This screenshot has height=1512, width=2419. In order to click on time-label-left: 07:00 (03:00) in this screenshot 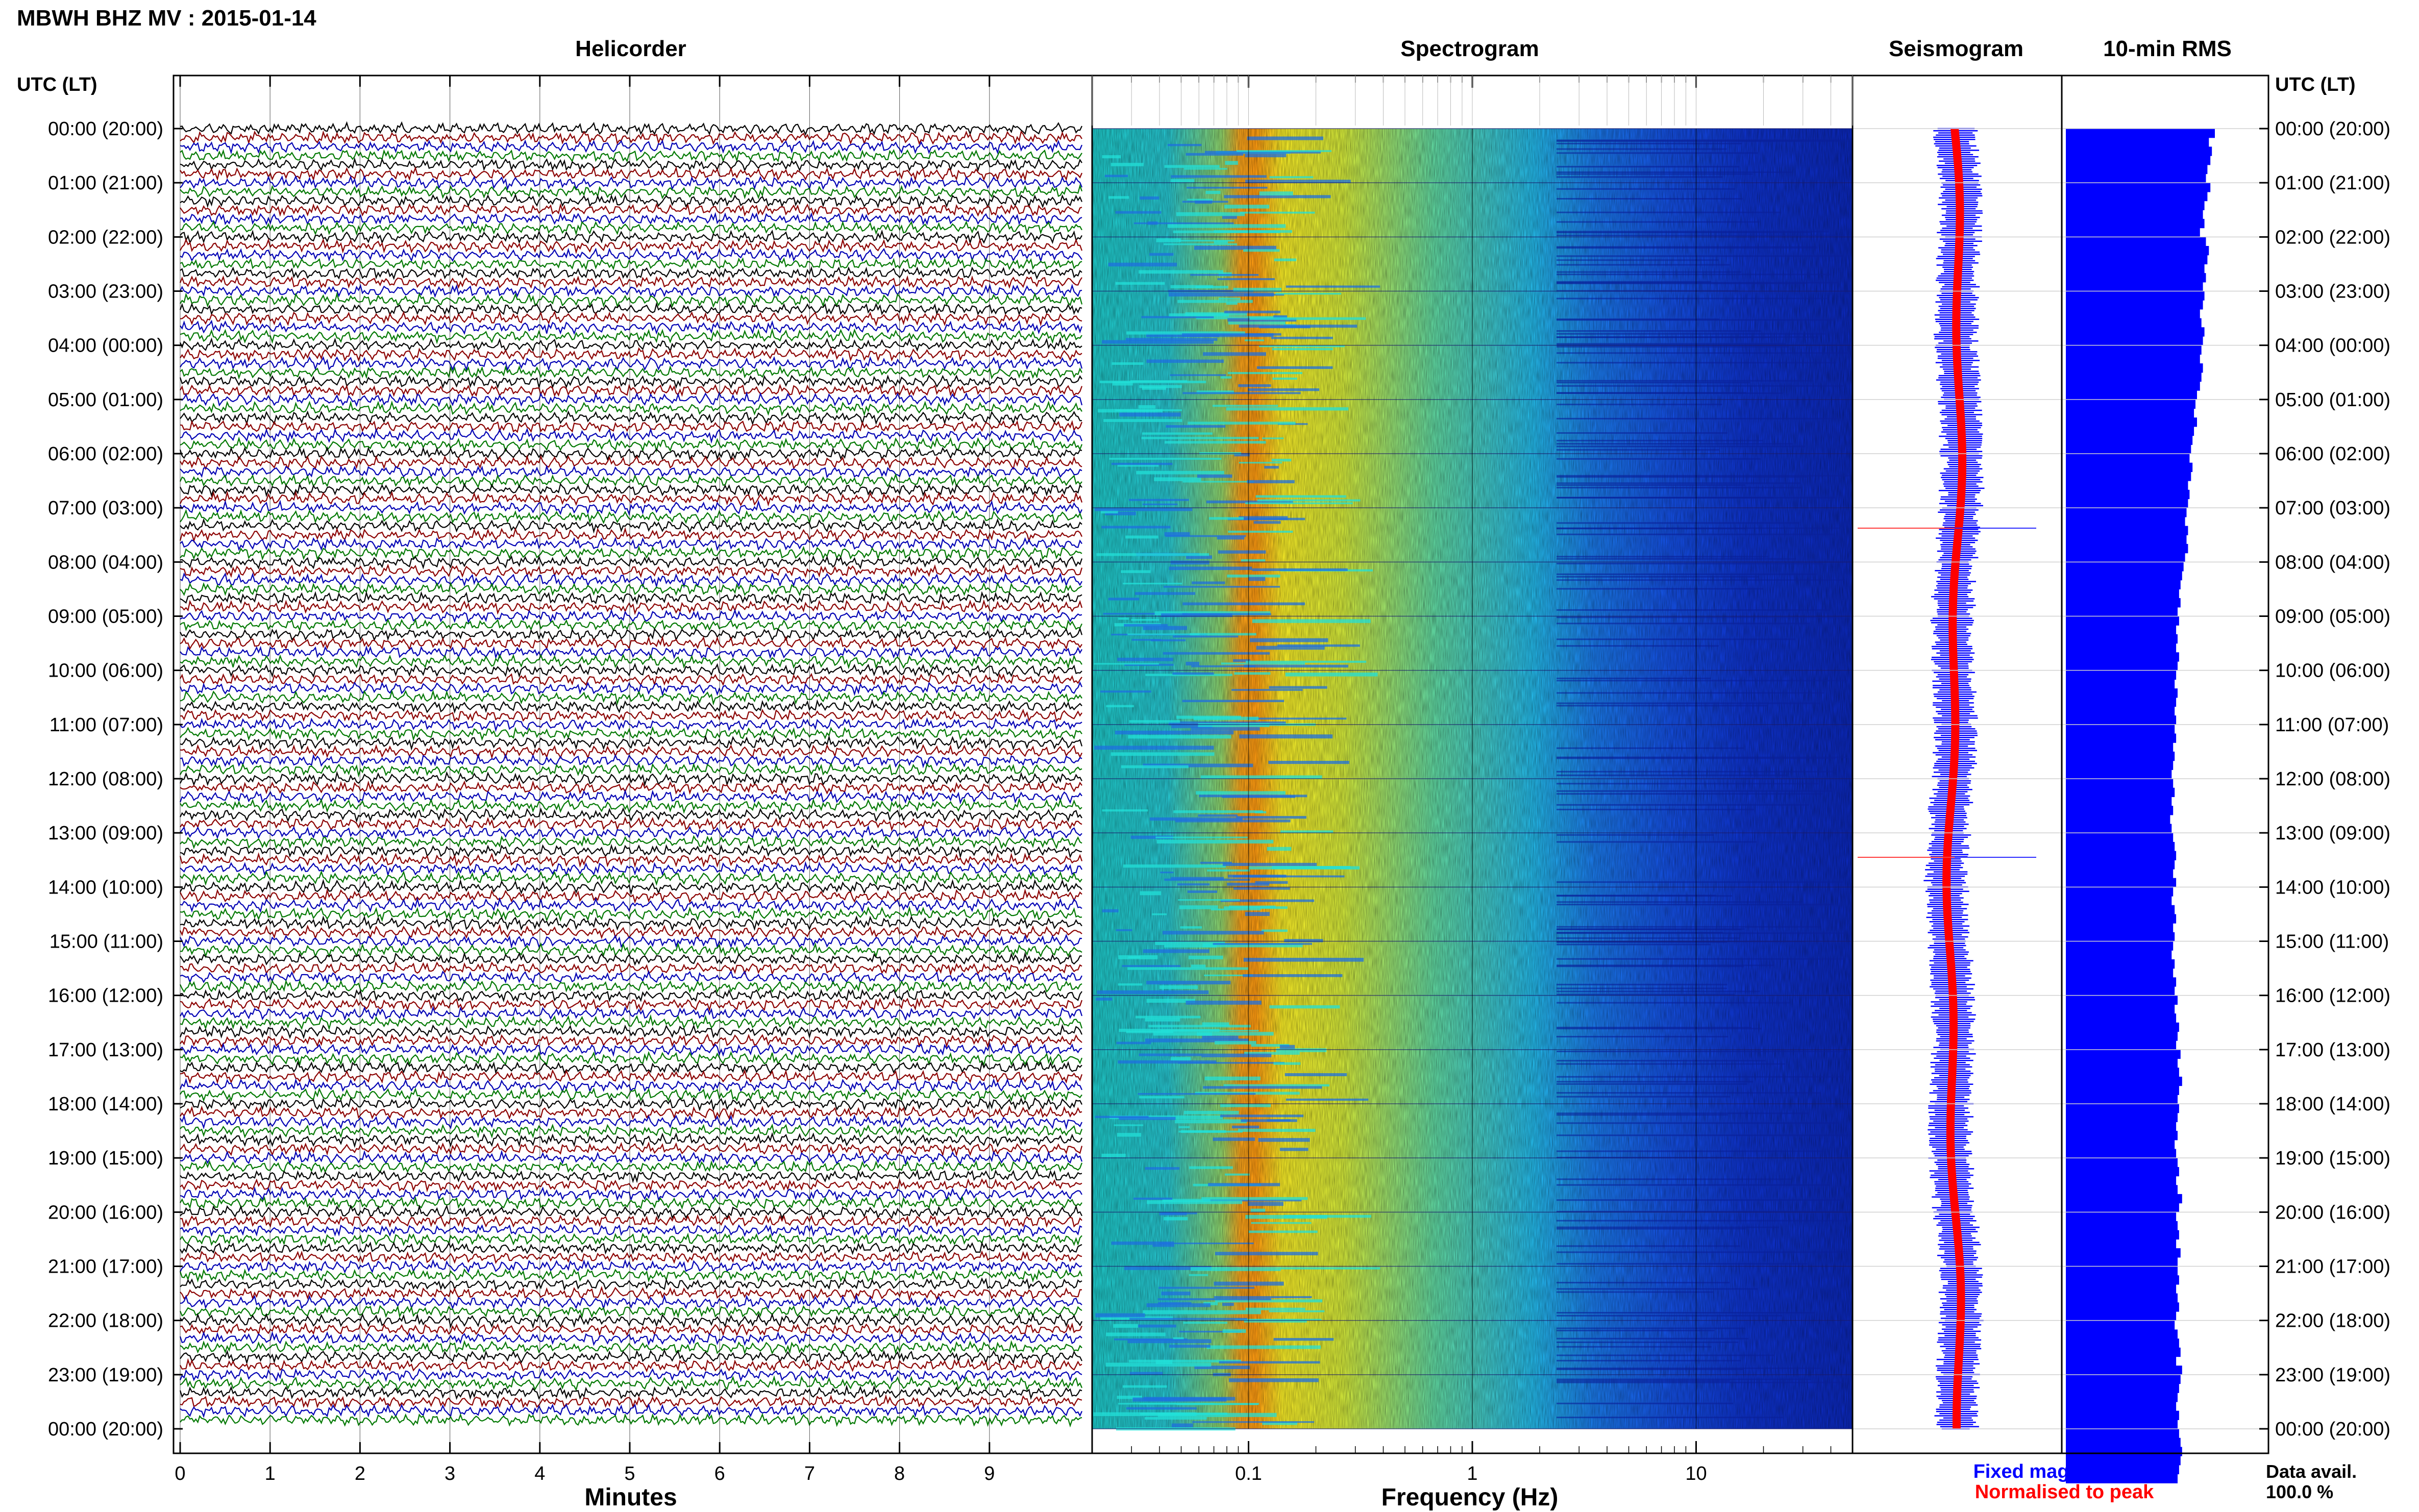, I will do `click(105, 508)`.